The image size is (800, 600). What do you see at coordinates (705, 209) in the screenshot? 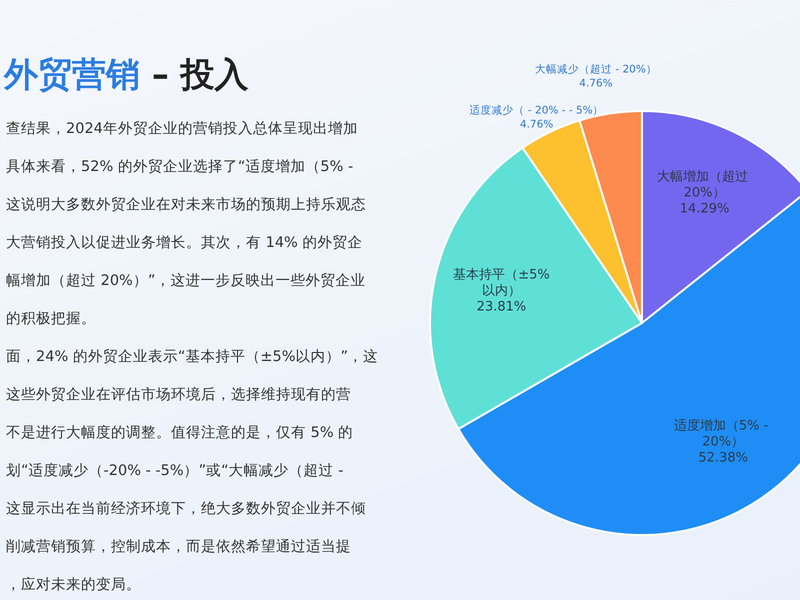
I see `data-label: 14.29%` at bounding box center [705, 209].